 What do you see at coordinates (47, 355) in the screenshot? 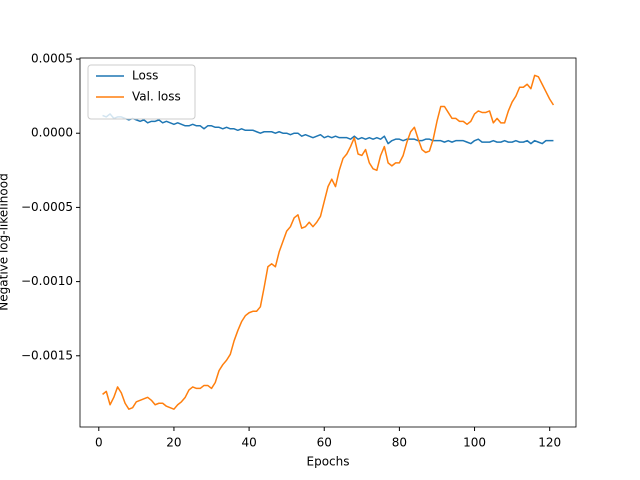
I see `y-tick-label: −0.0015` at bounding box center [47, 355].